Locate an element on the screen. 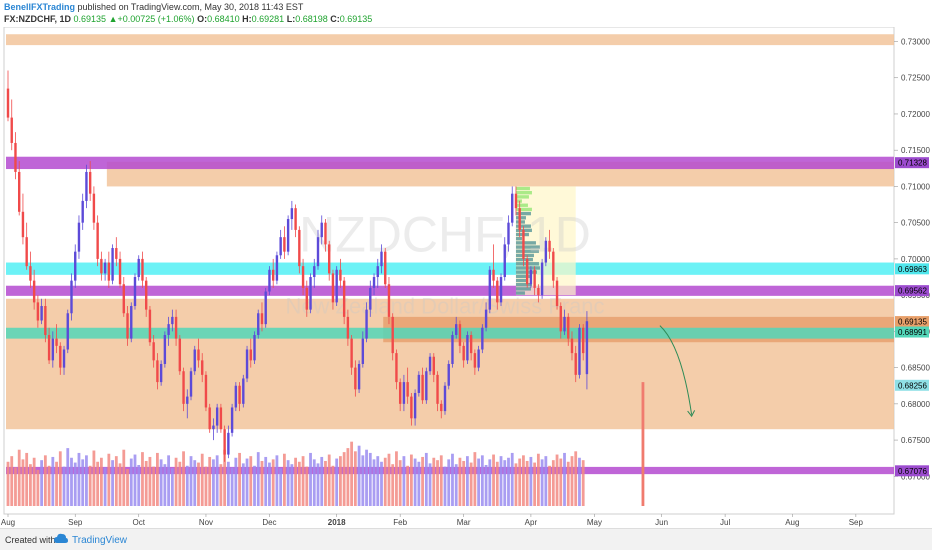  y-tick-label: 0.67500 is located at coordinates (915, 440).